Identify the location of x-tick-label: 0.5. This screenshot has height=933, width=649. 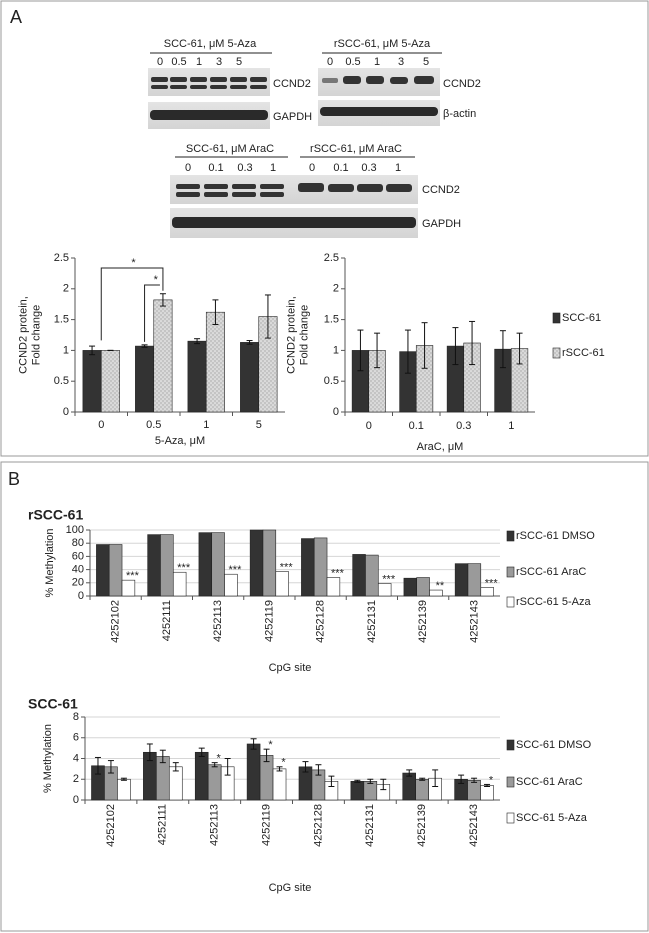
(153, 425).